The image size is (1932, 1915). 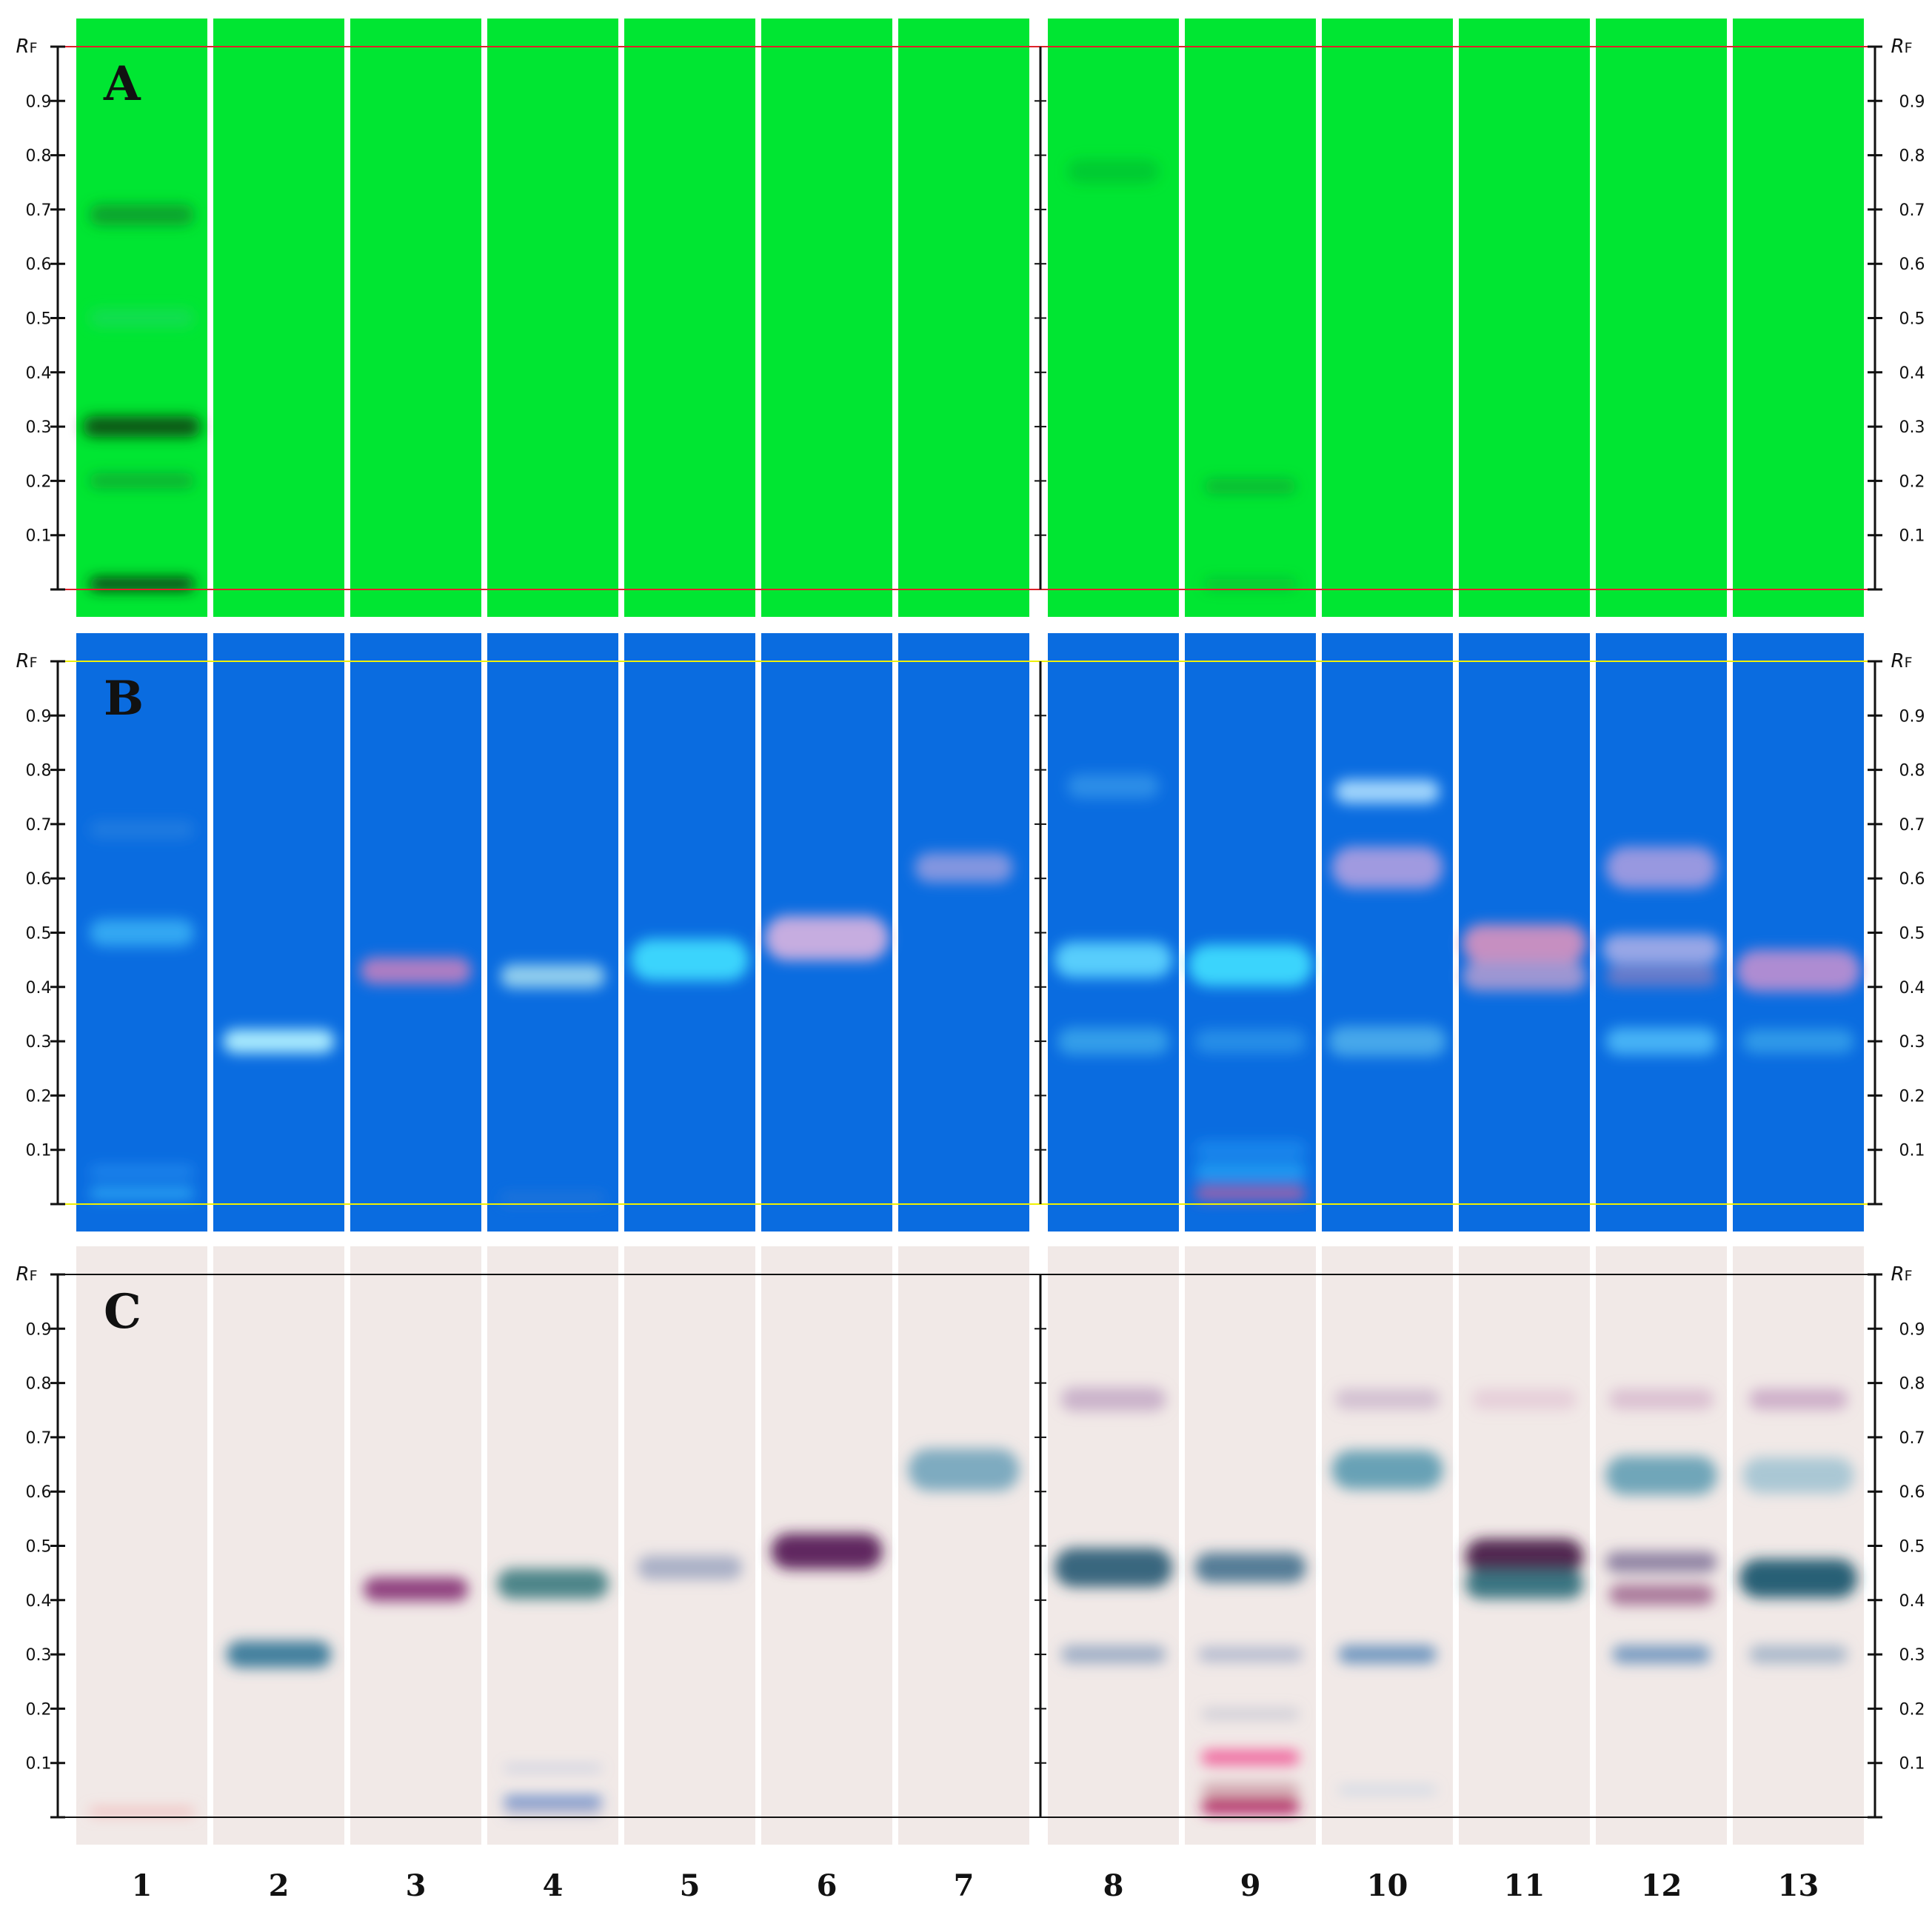 What do you see at coordinates (26, 1274) in the screenshot?
I see `rf-axis-title: RF` at bounding box center [26, 1274].